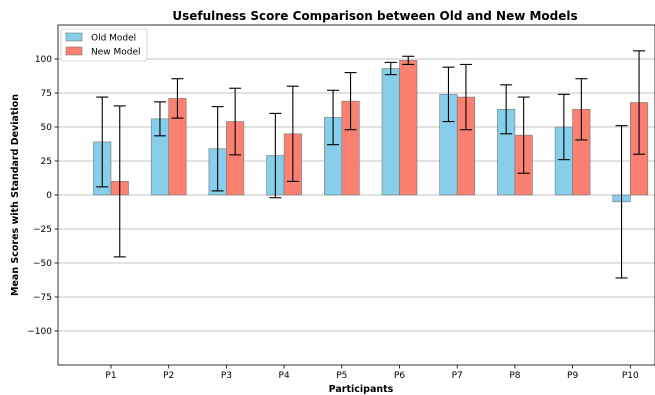 The image size is (655, 395). What do you see at coordinates (572, 376) in the screenshot?
I see `x-tick-label: P9` at bounding box center [572, 376].